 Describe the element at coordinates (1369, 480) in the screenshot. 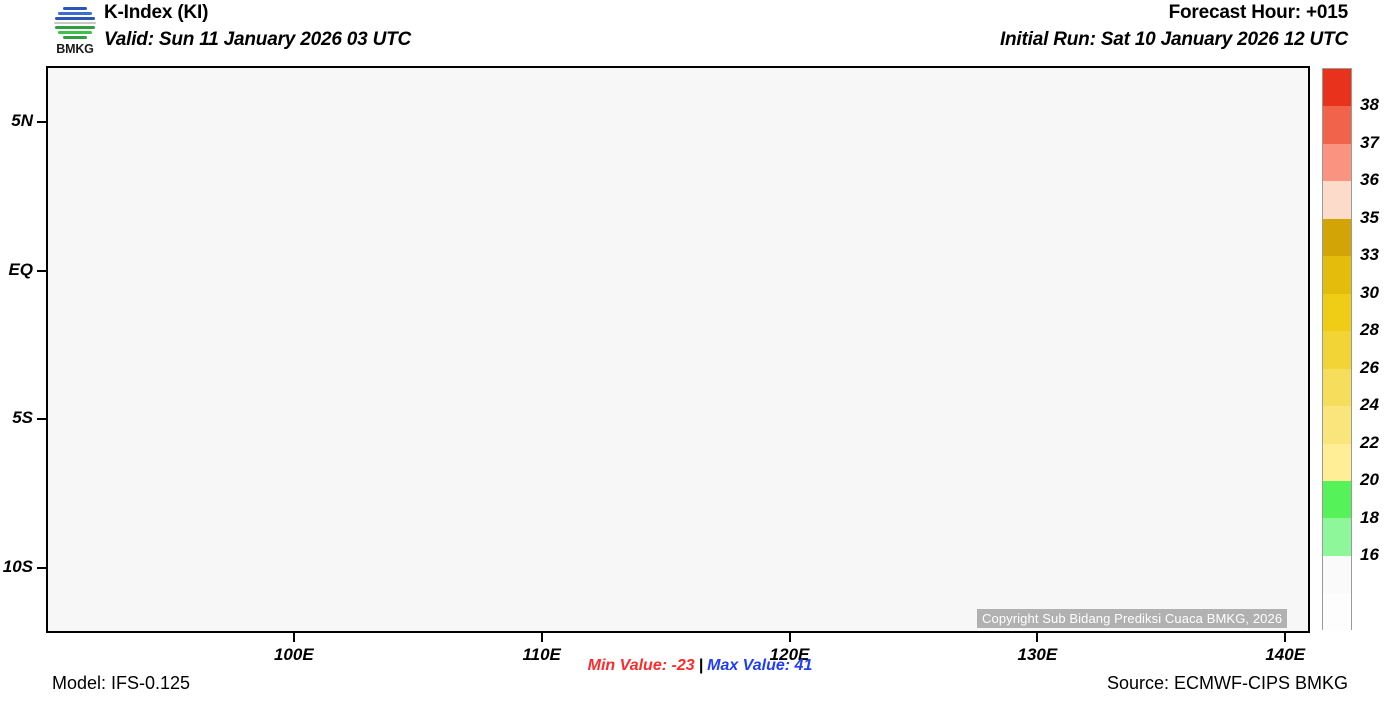

I see `colorbar-tick-20: 20` at that location.